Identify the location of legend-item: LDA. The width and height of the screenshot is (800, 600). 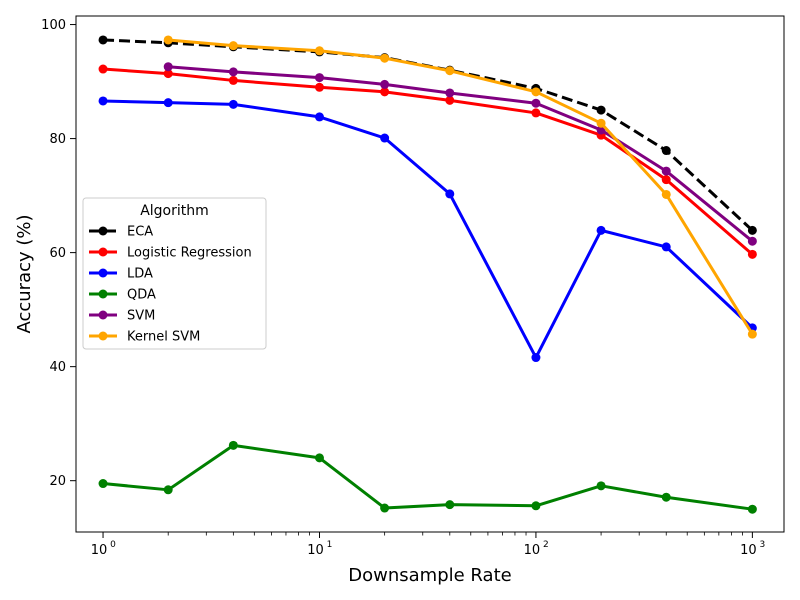
(121, 274).